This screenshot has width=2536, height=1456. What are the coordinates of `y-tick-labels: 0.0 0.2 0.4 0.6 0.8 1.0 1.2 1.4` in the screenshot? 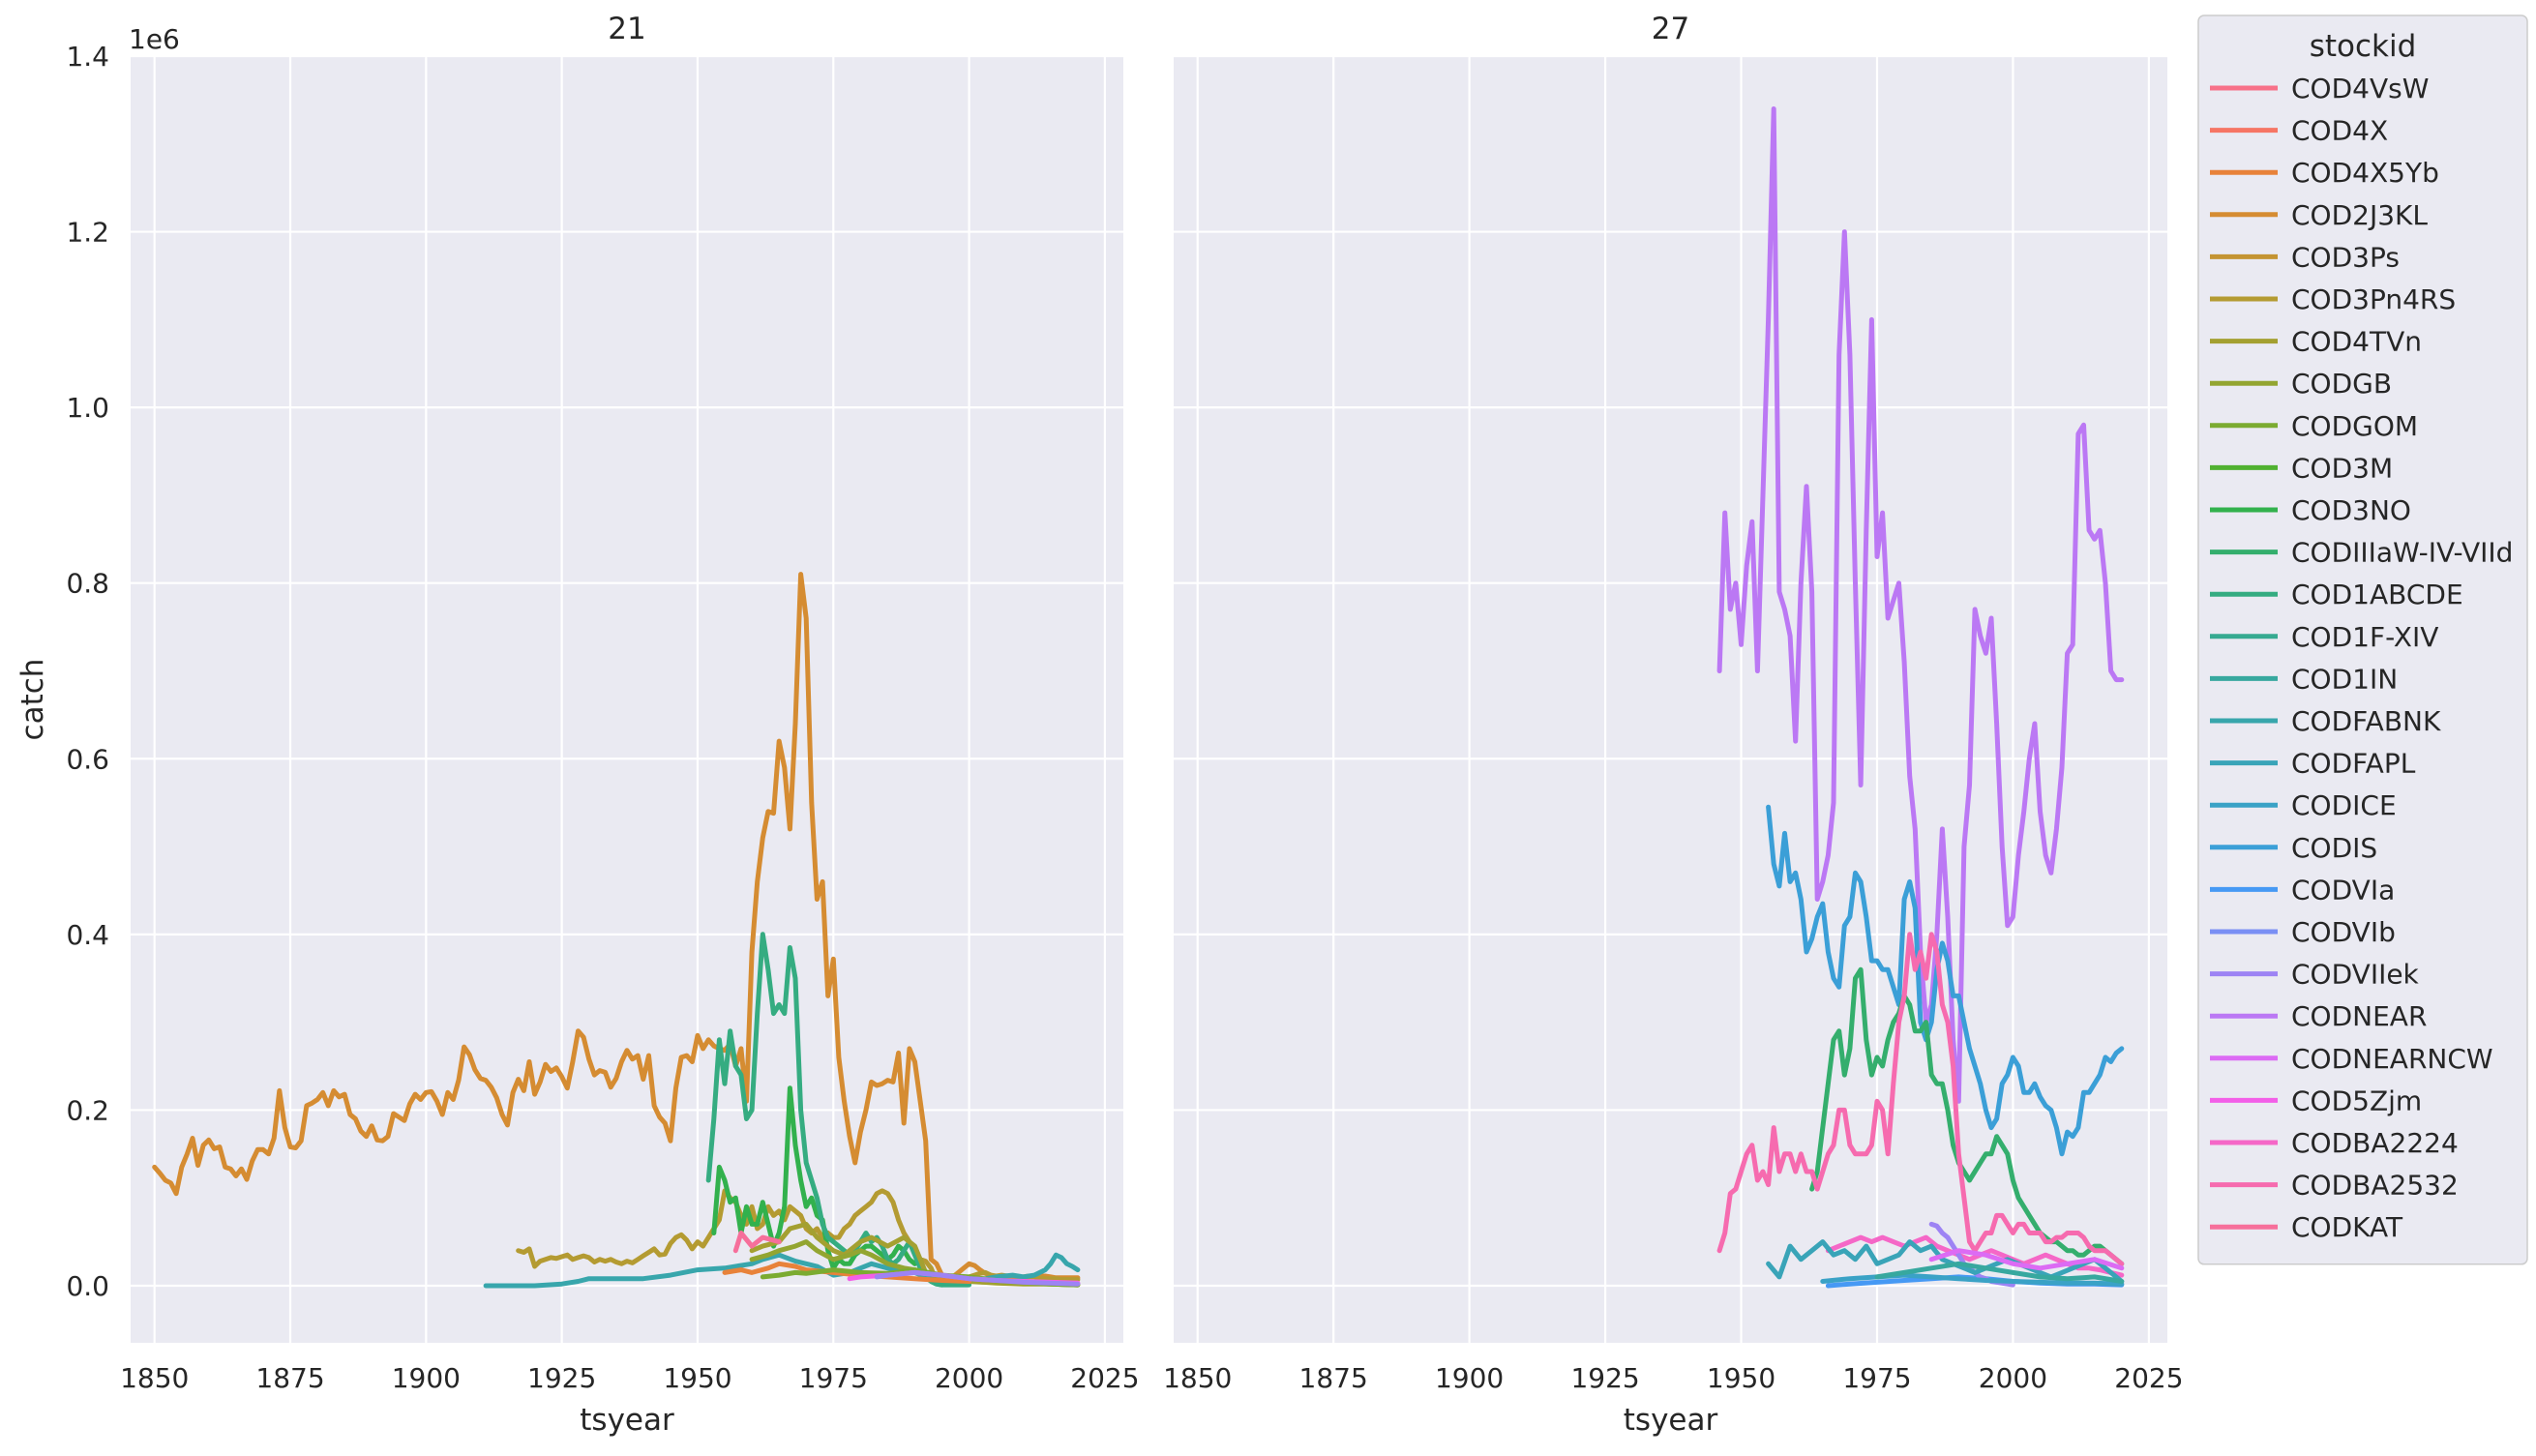 It's located at (87, 671).